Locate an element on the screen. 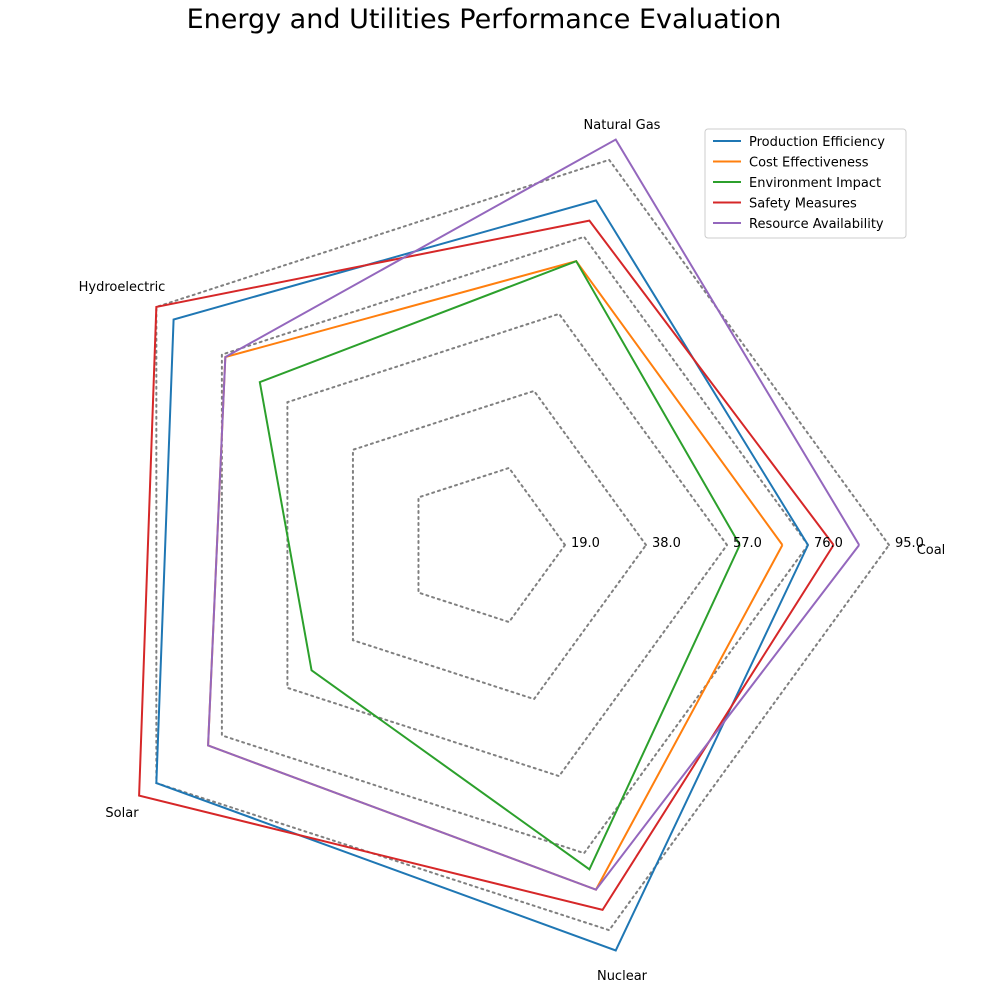 Image resolution: width=1000 pixels, height=1000 pixels. category-label: Hydroelectric is located at coordinates (122, 287).